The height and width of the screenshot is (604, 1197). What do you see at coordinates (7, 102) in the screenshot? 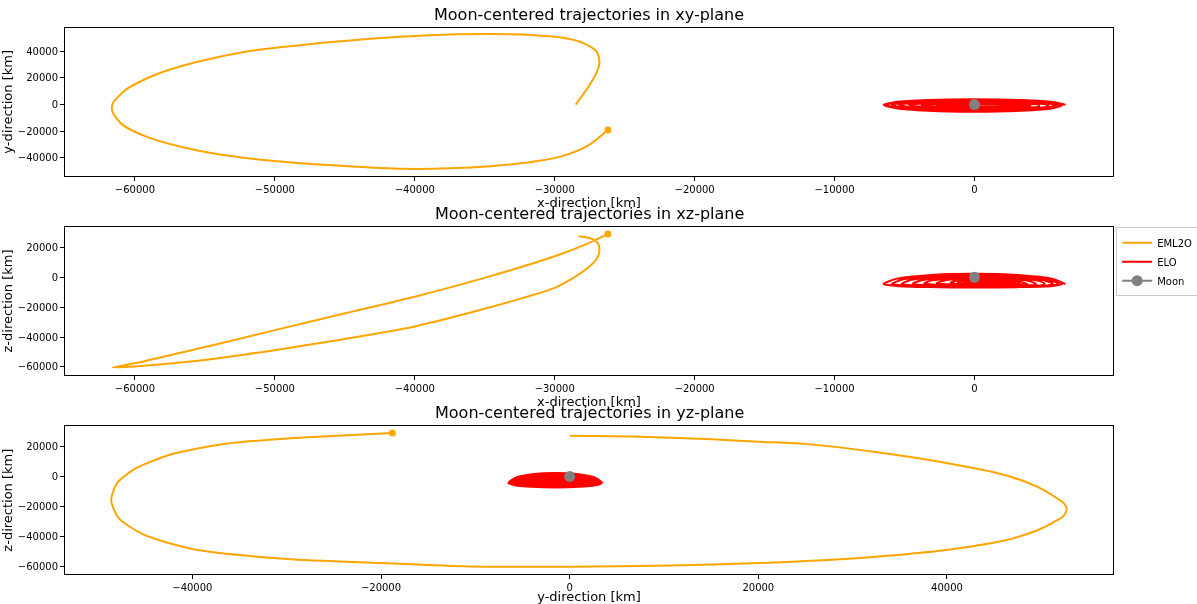
I see `y-axis-title: y-direction [km]` at bounding box center [7, 102].